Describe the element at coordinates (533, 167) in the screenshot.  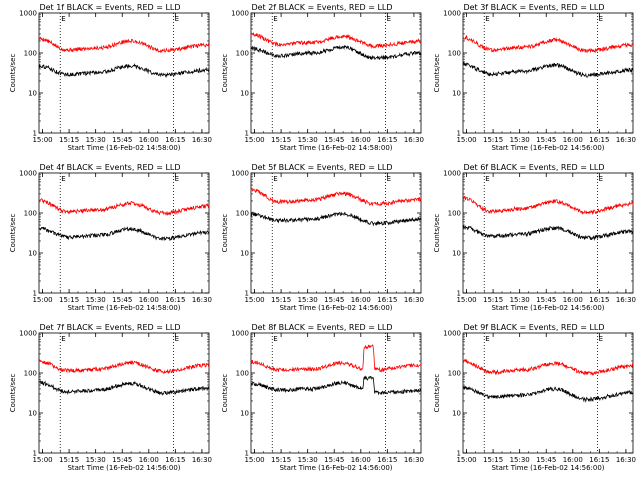
I see `panel-title: Det 6f BLACK = Events, RED = LLD` at that location.